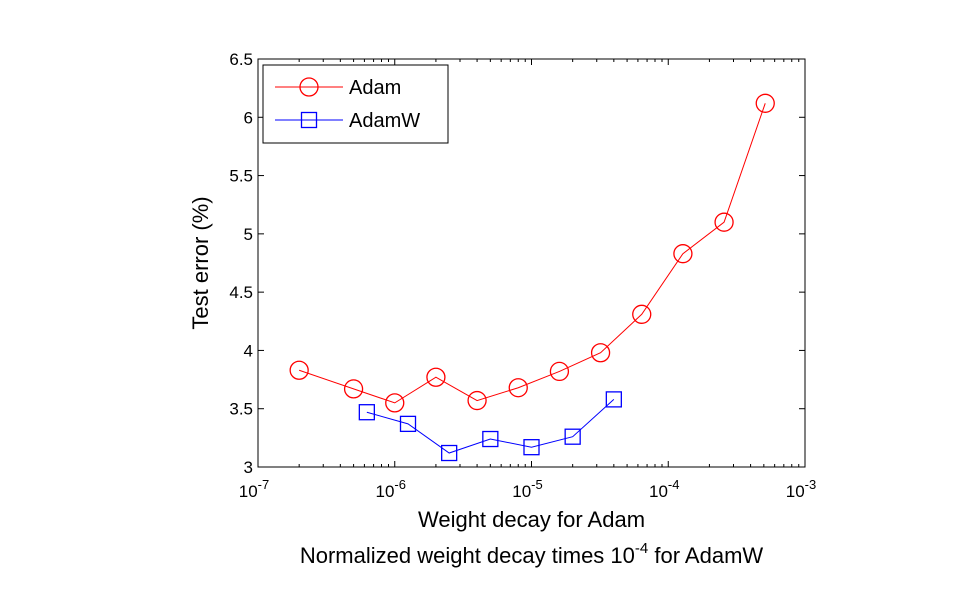 This screenshot has height=590, width=980. I want to click on legend-marker-adamw, so click(309, 120).